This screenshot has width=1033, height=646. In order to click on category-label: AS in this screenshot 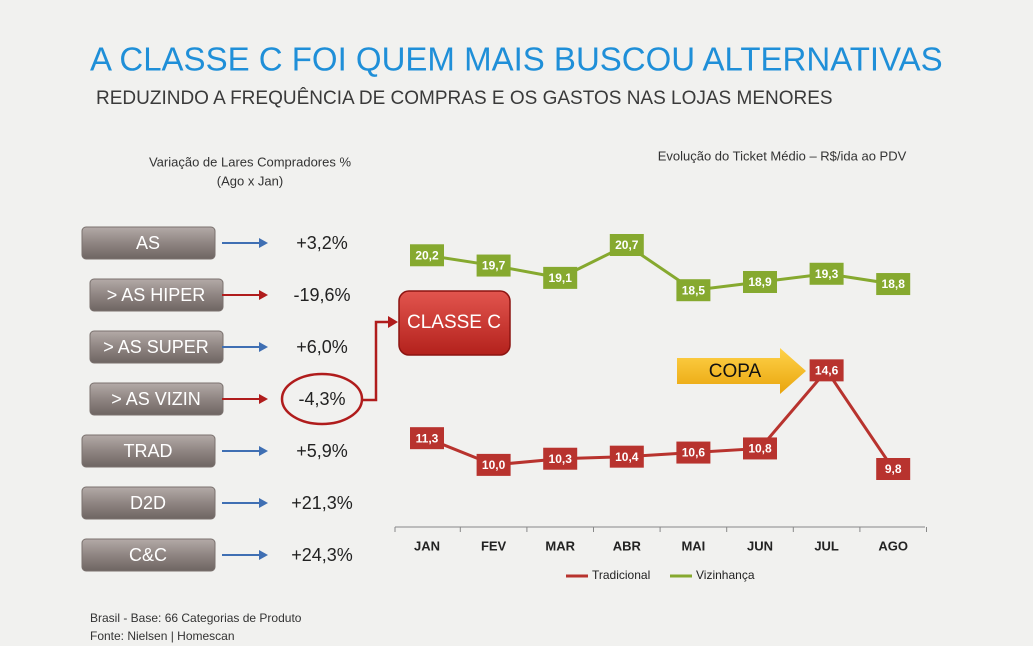, I will do `click(148, 243)`.